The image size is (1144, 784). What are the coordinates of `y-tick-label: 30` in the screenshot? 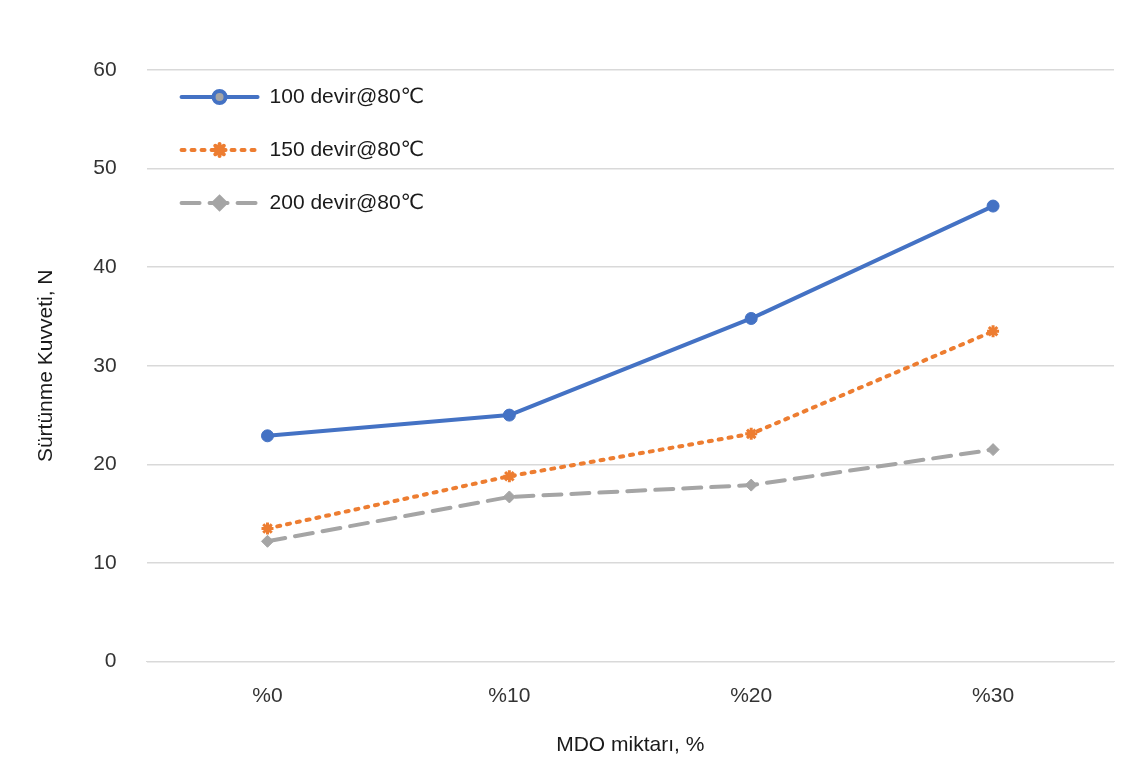 It's located at (105, 364).